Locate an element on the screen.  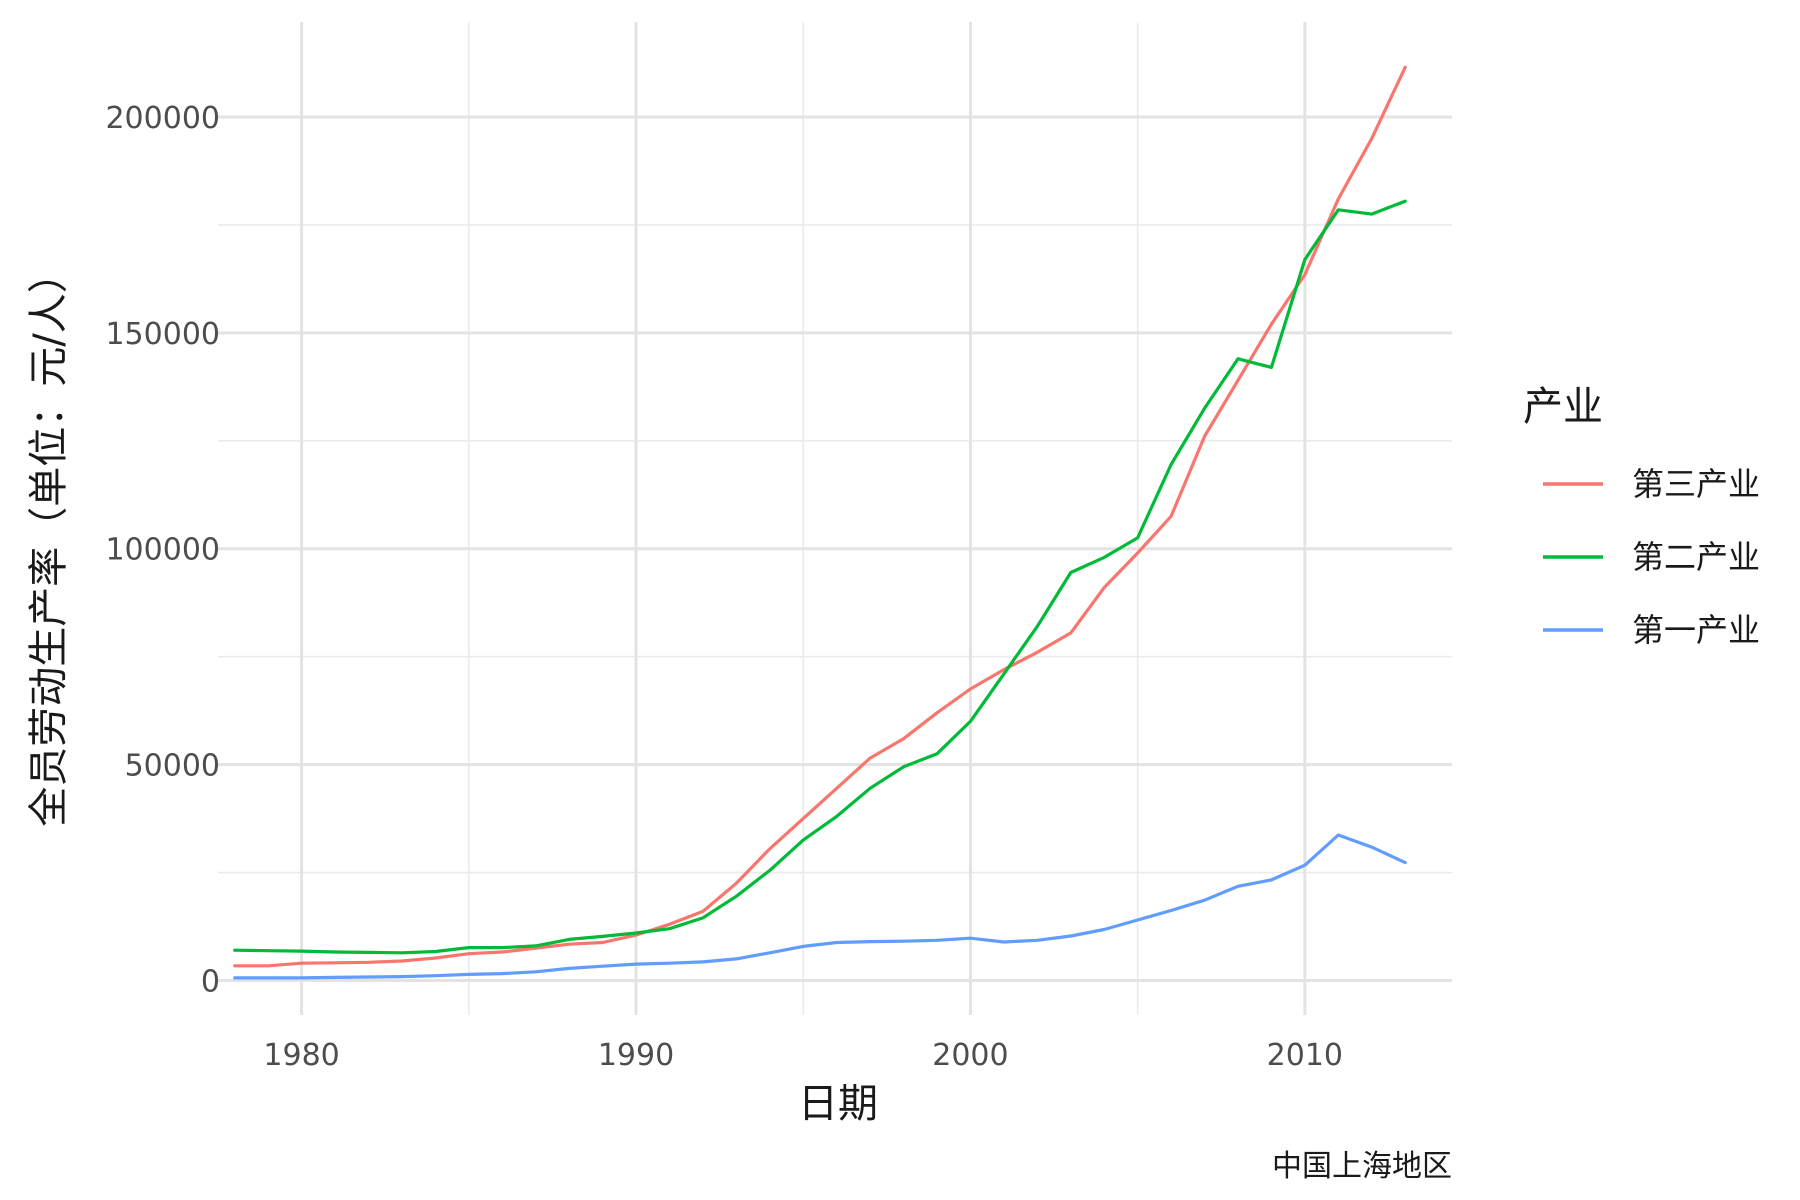
series-line is located at coordinates (820, 906).